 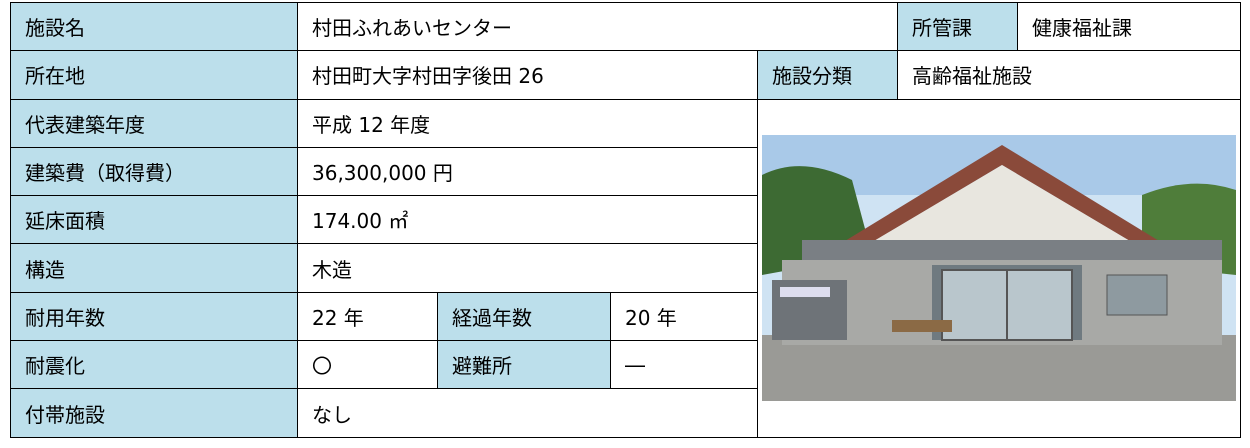 I want to click on label-cell: 経過年数, so click(x=524, y=316).